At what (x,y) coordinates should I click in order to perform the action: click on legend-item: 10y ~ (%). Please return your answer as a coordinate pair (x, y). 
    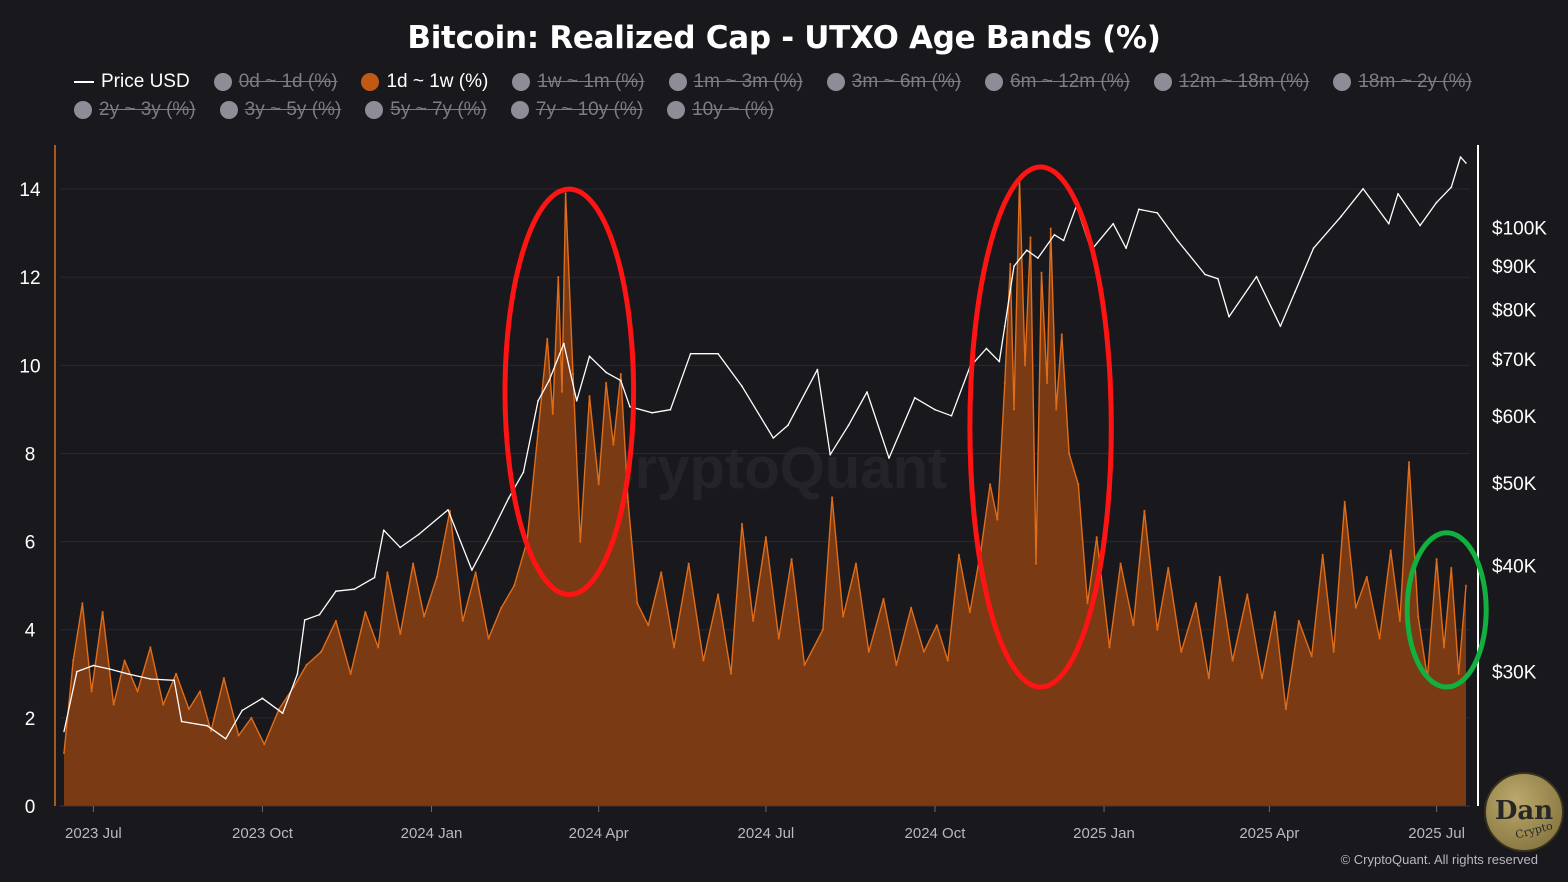
    Looking at the image, I should click on (720, 110).